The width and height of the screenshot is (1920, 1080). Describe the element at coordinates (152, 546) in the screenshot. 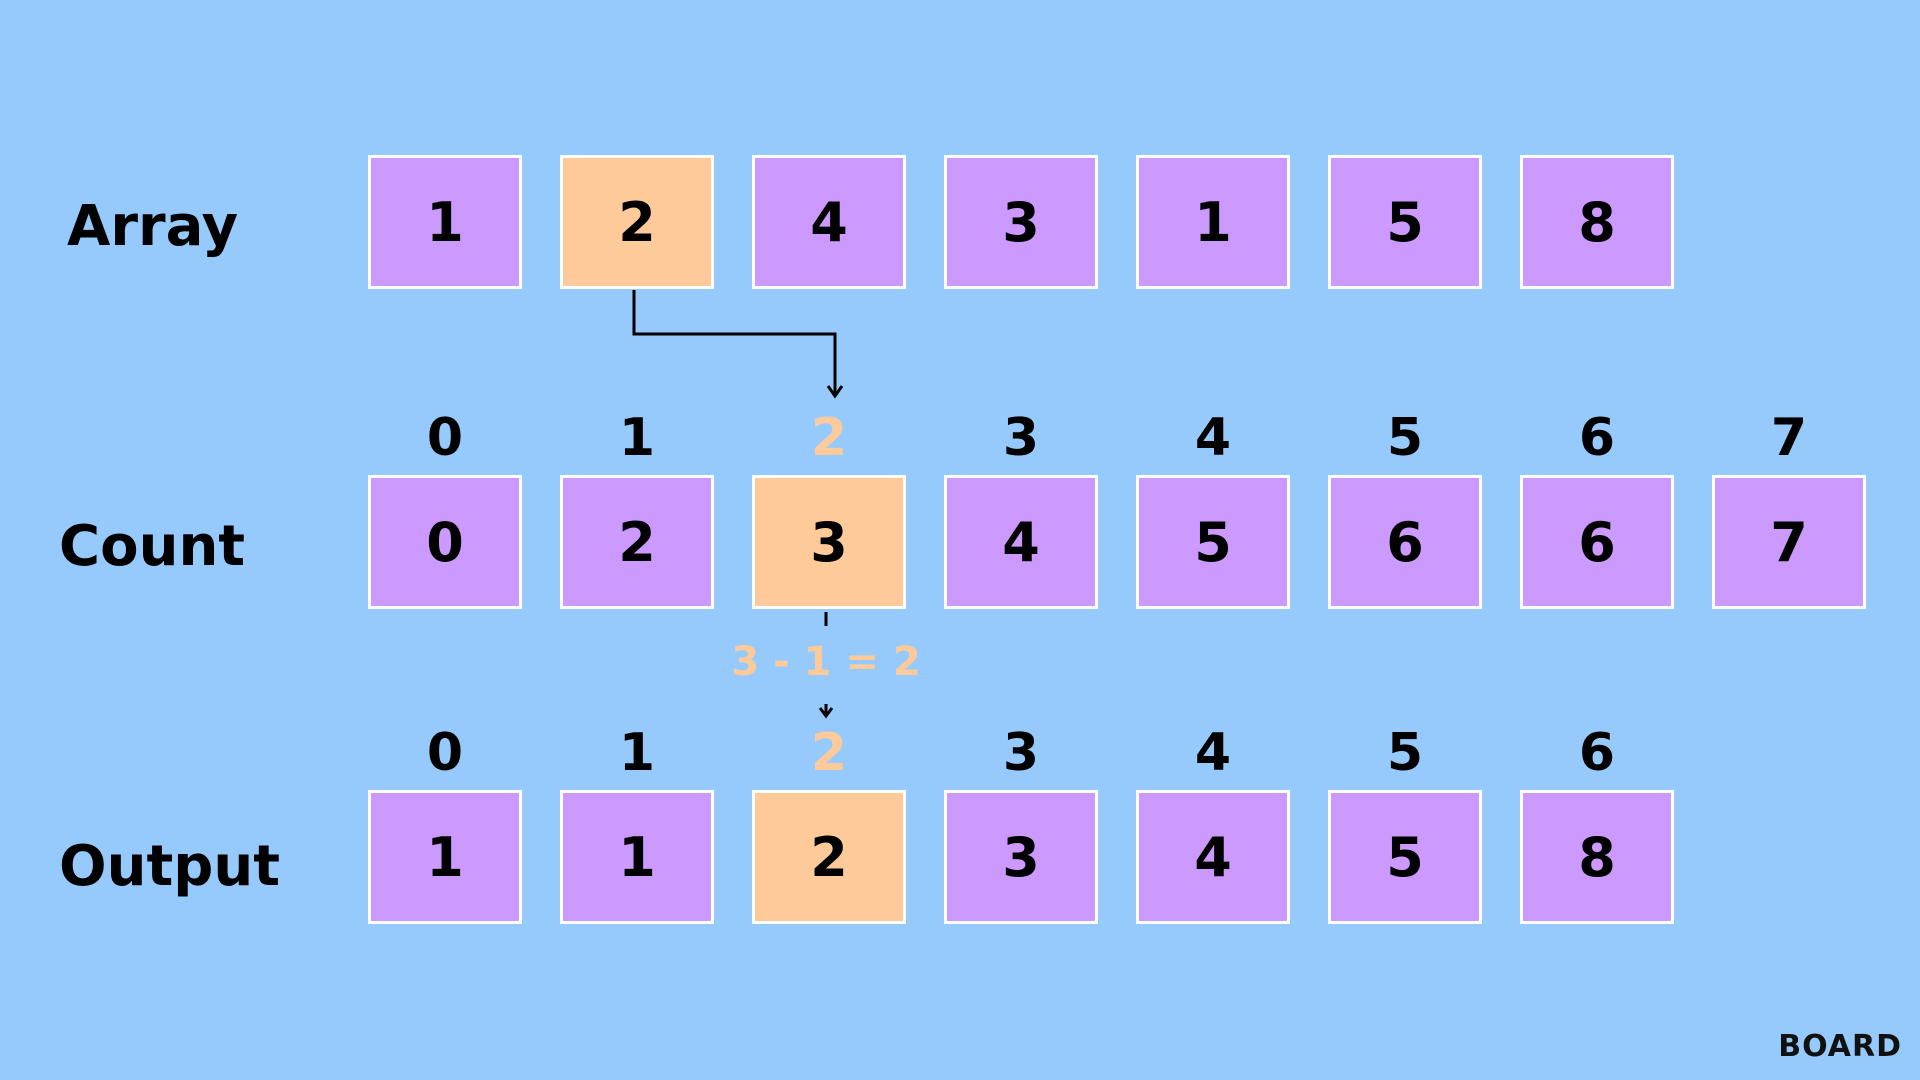

I see `count-label: Count` at that location.